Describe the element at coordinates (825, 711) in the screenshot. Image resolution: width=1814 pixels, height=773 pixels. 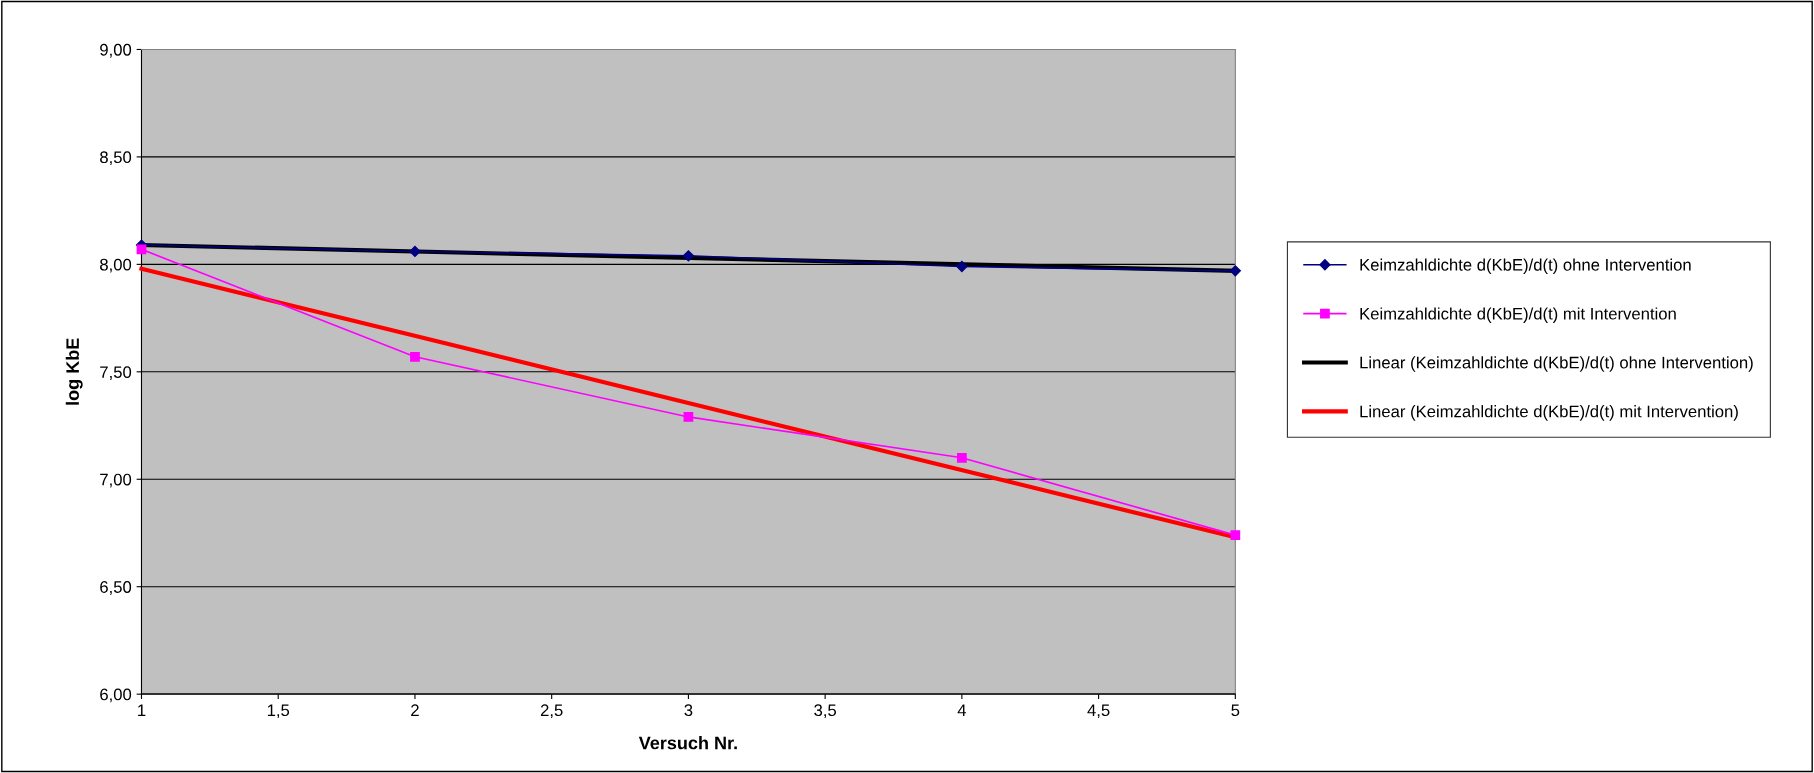
I see `x-tick-label: 3,5` at that location.